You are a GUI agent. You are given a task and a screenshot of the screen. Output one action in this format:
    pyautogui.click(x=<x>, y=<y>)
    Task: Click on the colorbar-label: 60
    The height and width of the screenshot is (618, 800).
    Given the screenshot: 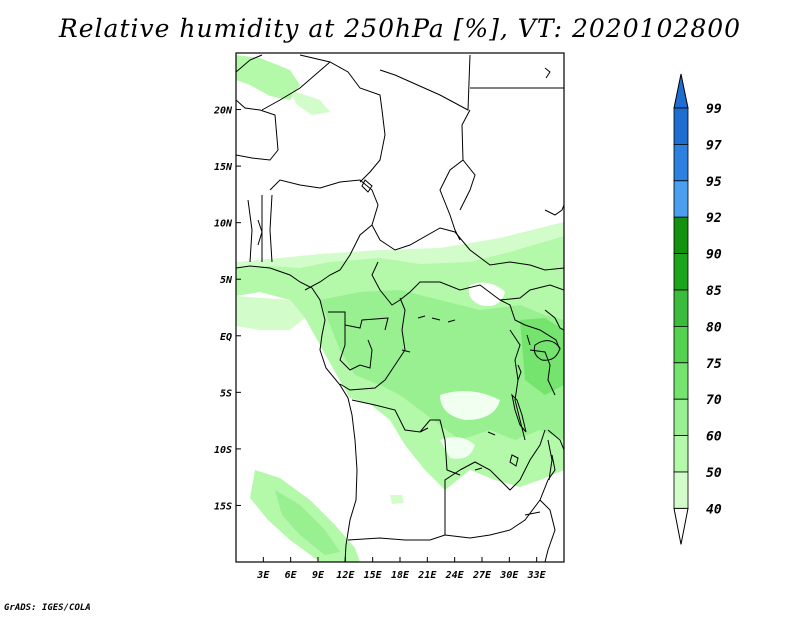 What is the action you would take?
    pyautogui.click(x=714, y=437)
    